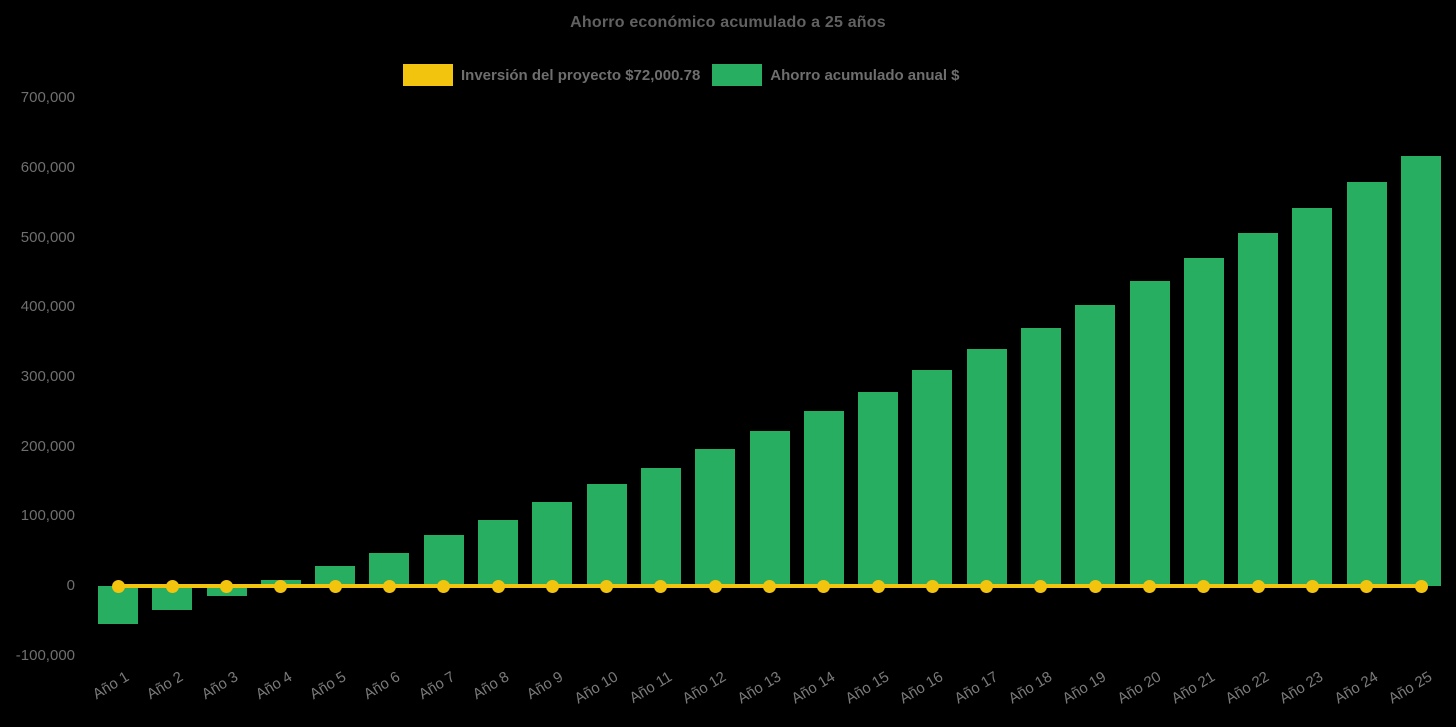  What do you see at coordinates (47, 237) in the screenshot?
I see `y-axis-label: 500,000` at bounding box center [47, 237].